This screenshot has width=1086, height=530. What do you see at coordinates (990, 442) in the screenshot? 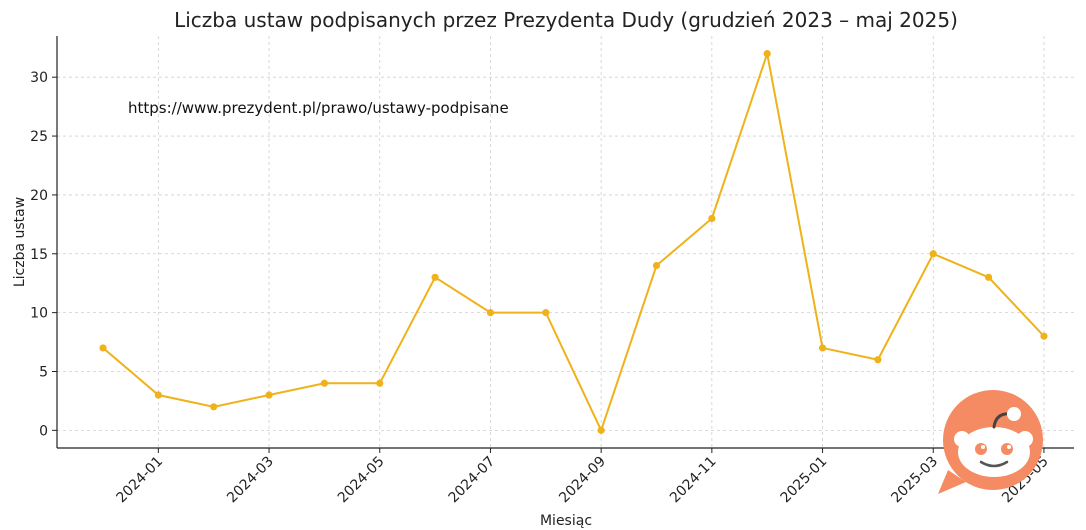
I see `reddit-icon` at bounding box center [990, 442].